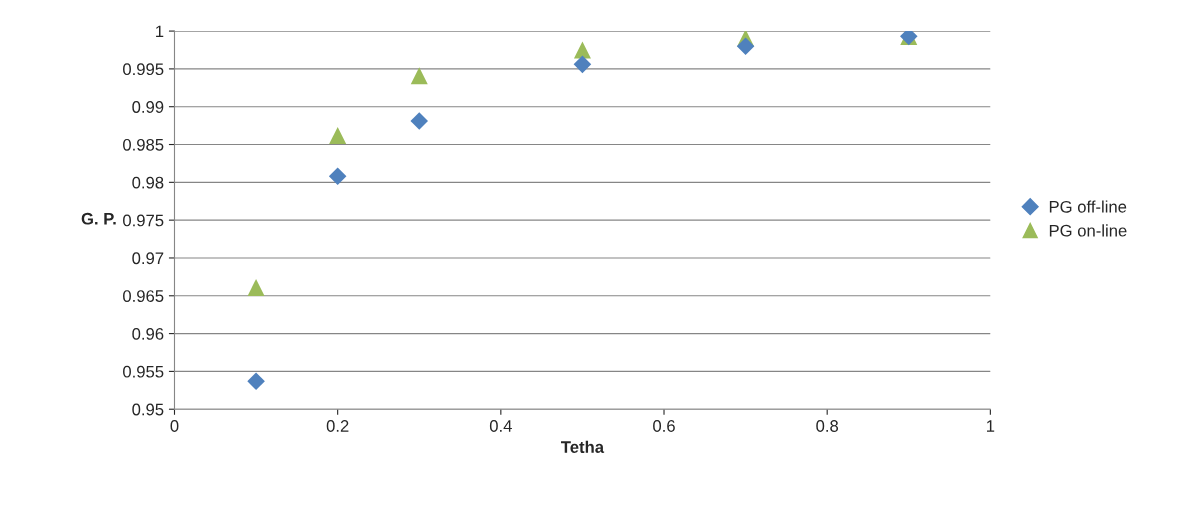 Image resolution: width=1179 pixels, height=518 pixels. Describe the element at coordinates (143, 371) in the screenshot. I see `y-tick-label: 0.955` at that location.